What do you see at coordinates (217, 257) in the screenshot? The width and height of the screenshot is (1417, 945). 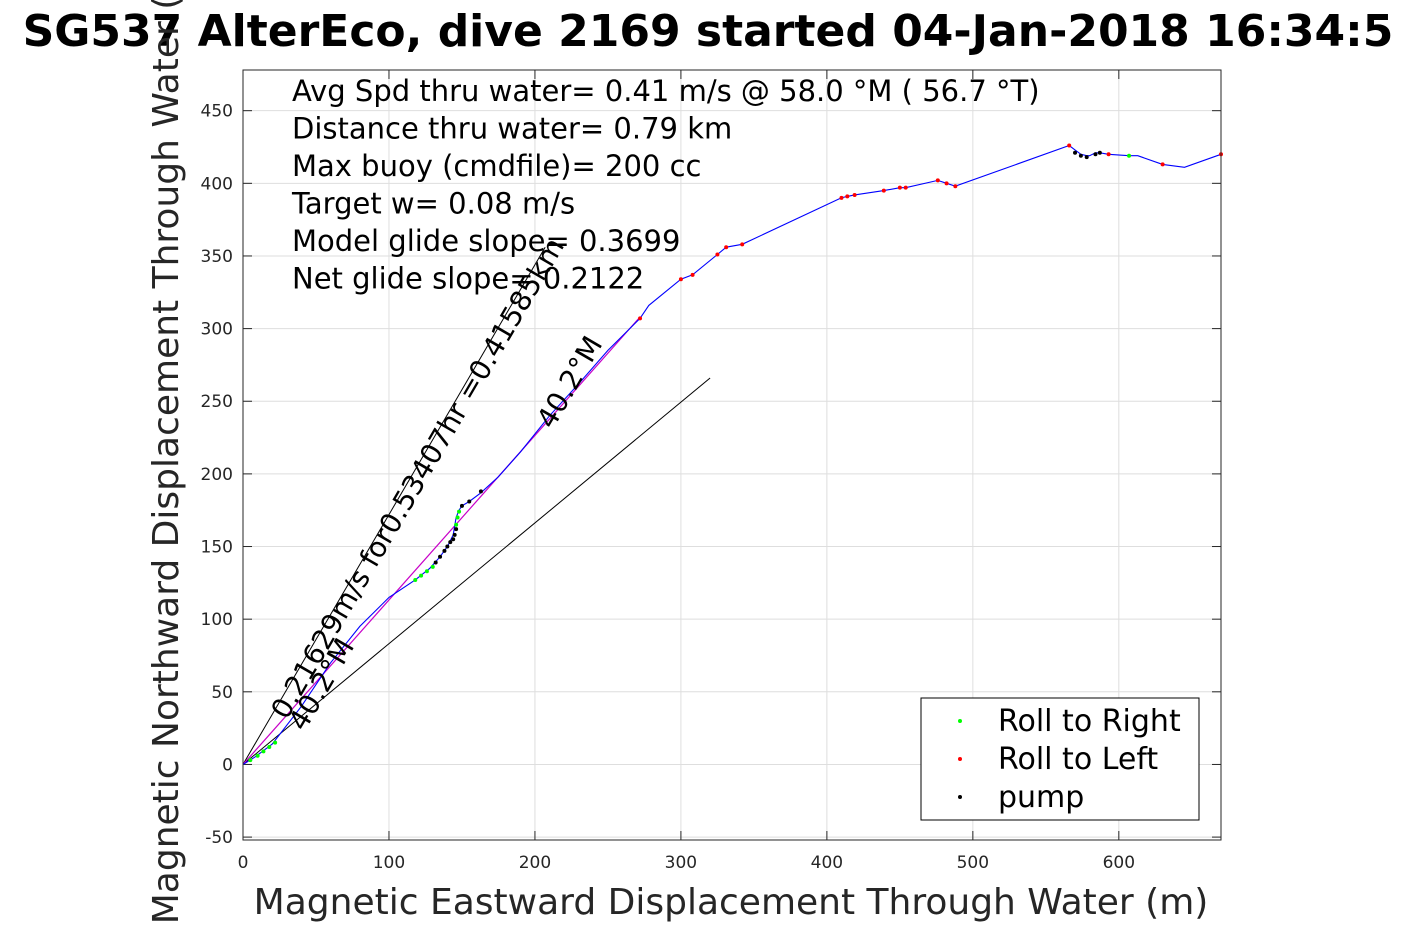 I see `y-tick-label: 350` at bounding box center [217, 257].